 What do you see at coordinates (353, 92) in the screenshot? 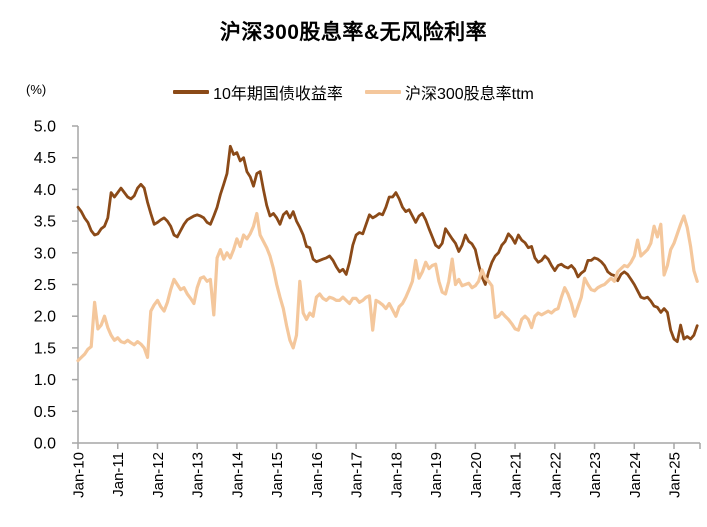
I see `legend: 10年期国债收益率 沪深300股息率ttm` at bounding box center [353, 92].